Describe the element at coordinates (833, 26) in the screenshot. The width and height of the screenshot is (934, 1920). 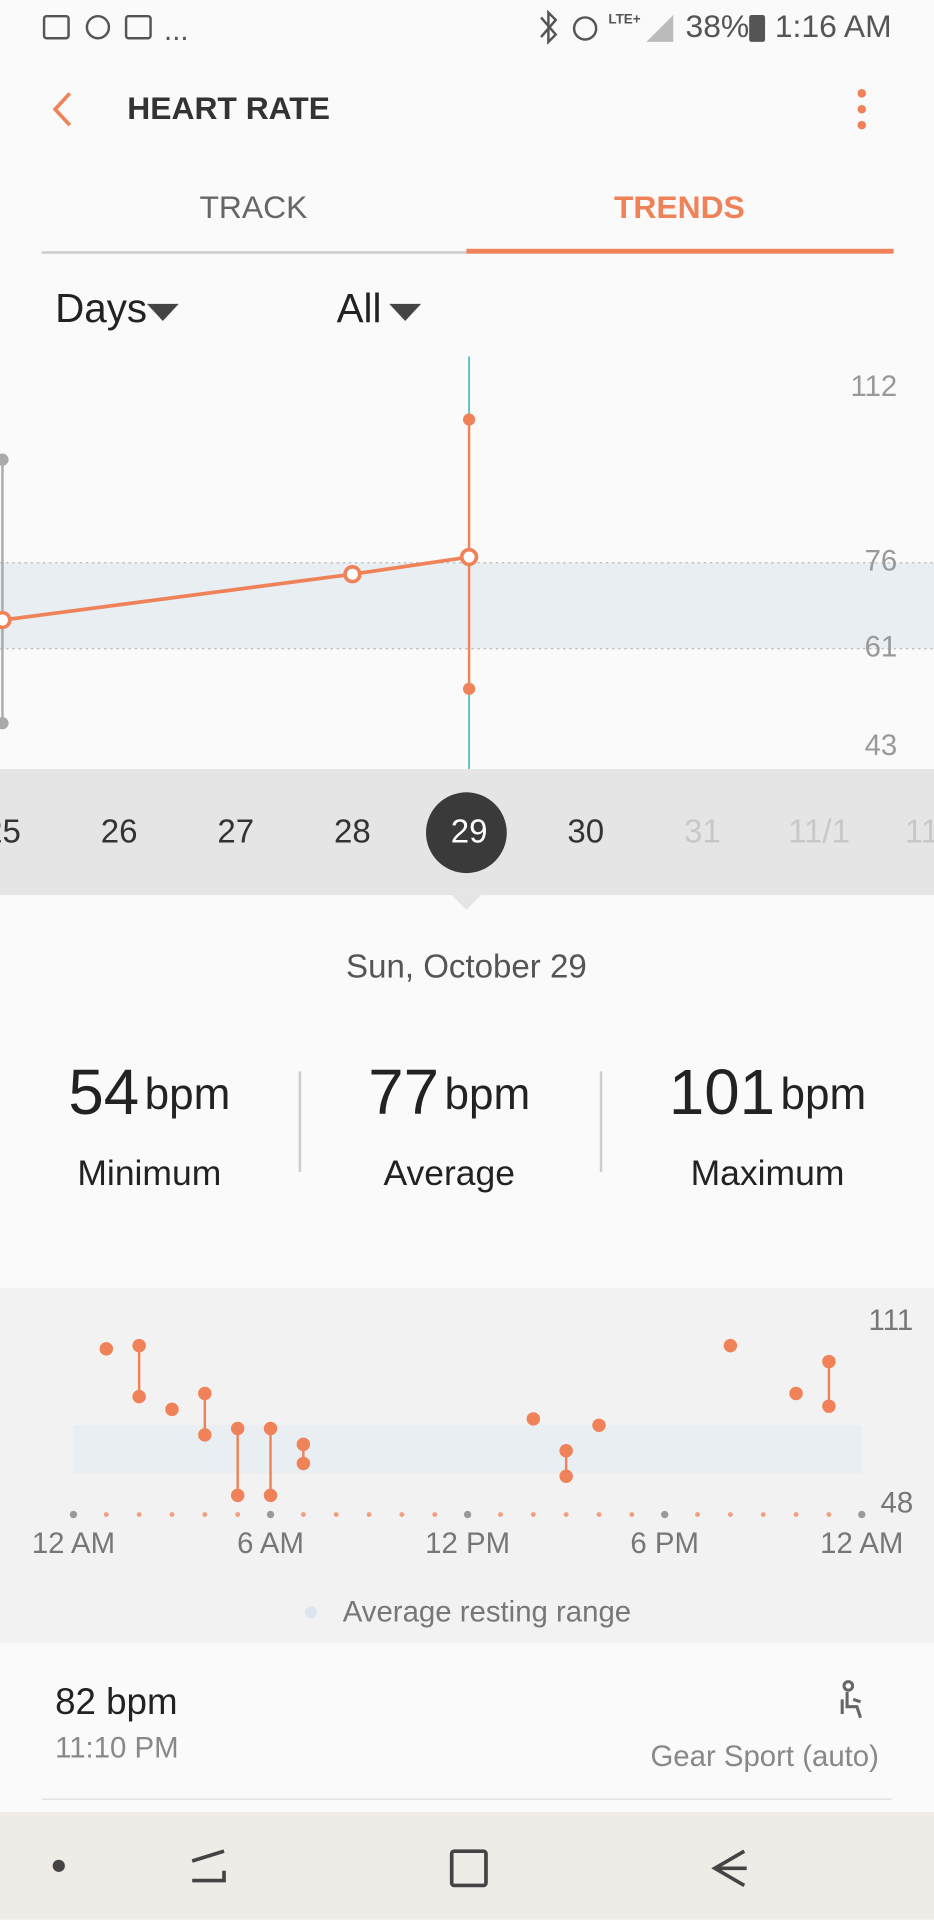
I see `clock: 1:16 AM` at that location.